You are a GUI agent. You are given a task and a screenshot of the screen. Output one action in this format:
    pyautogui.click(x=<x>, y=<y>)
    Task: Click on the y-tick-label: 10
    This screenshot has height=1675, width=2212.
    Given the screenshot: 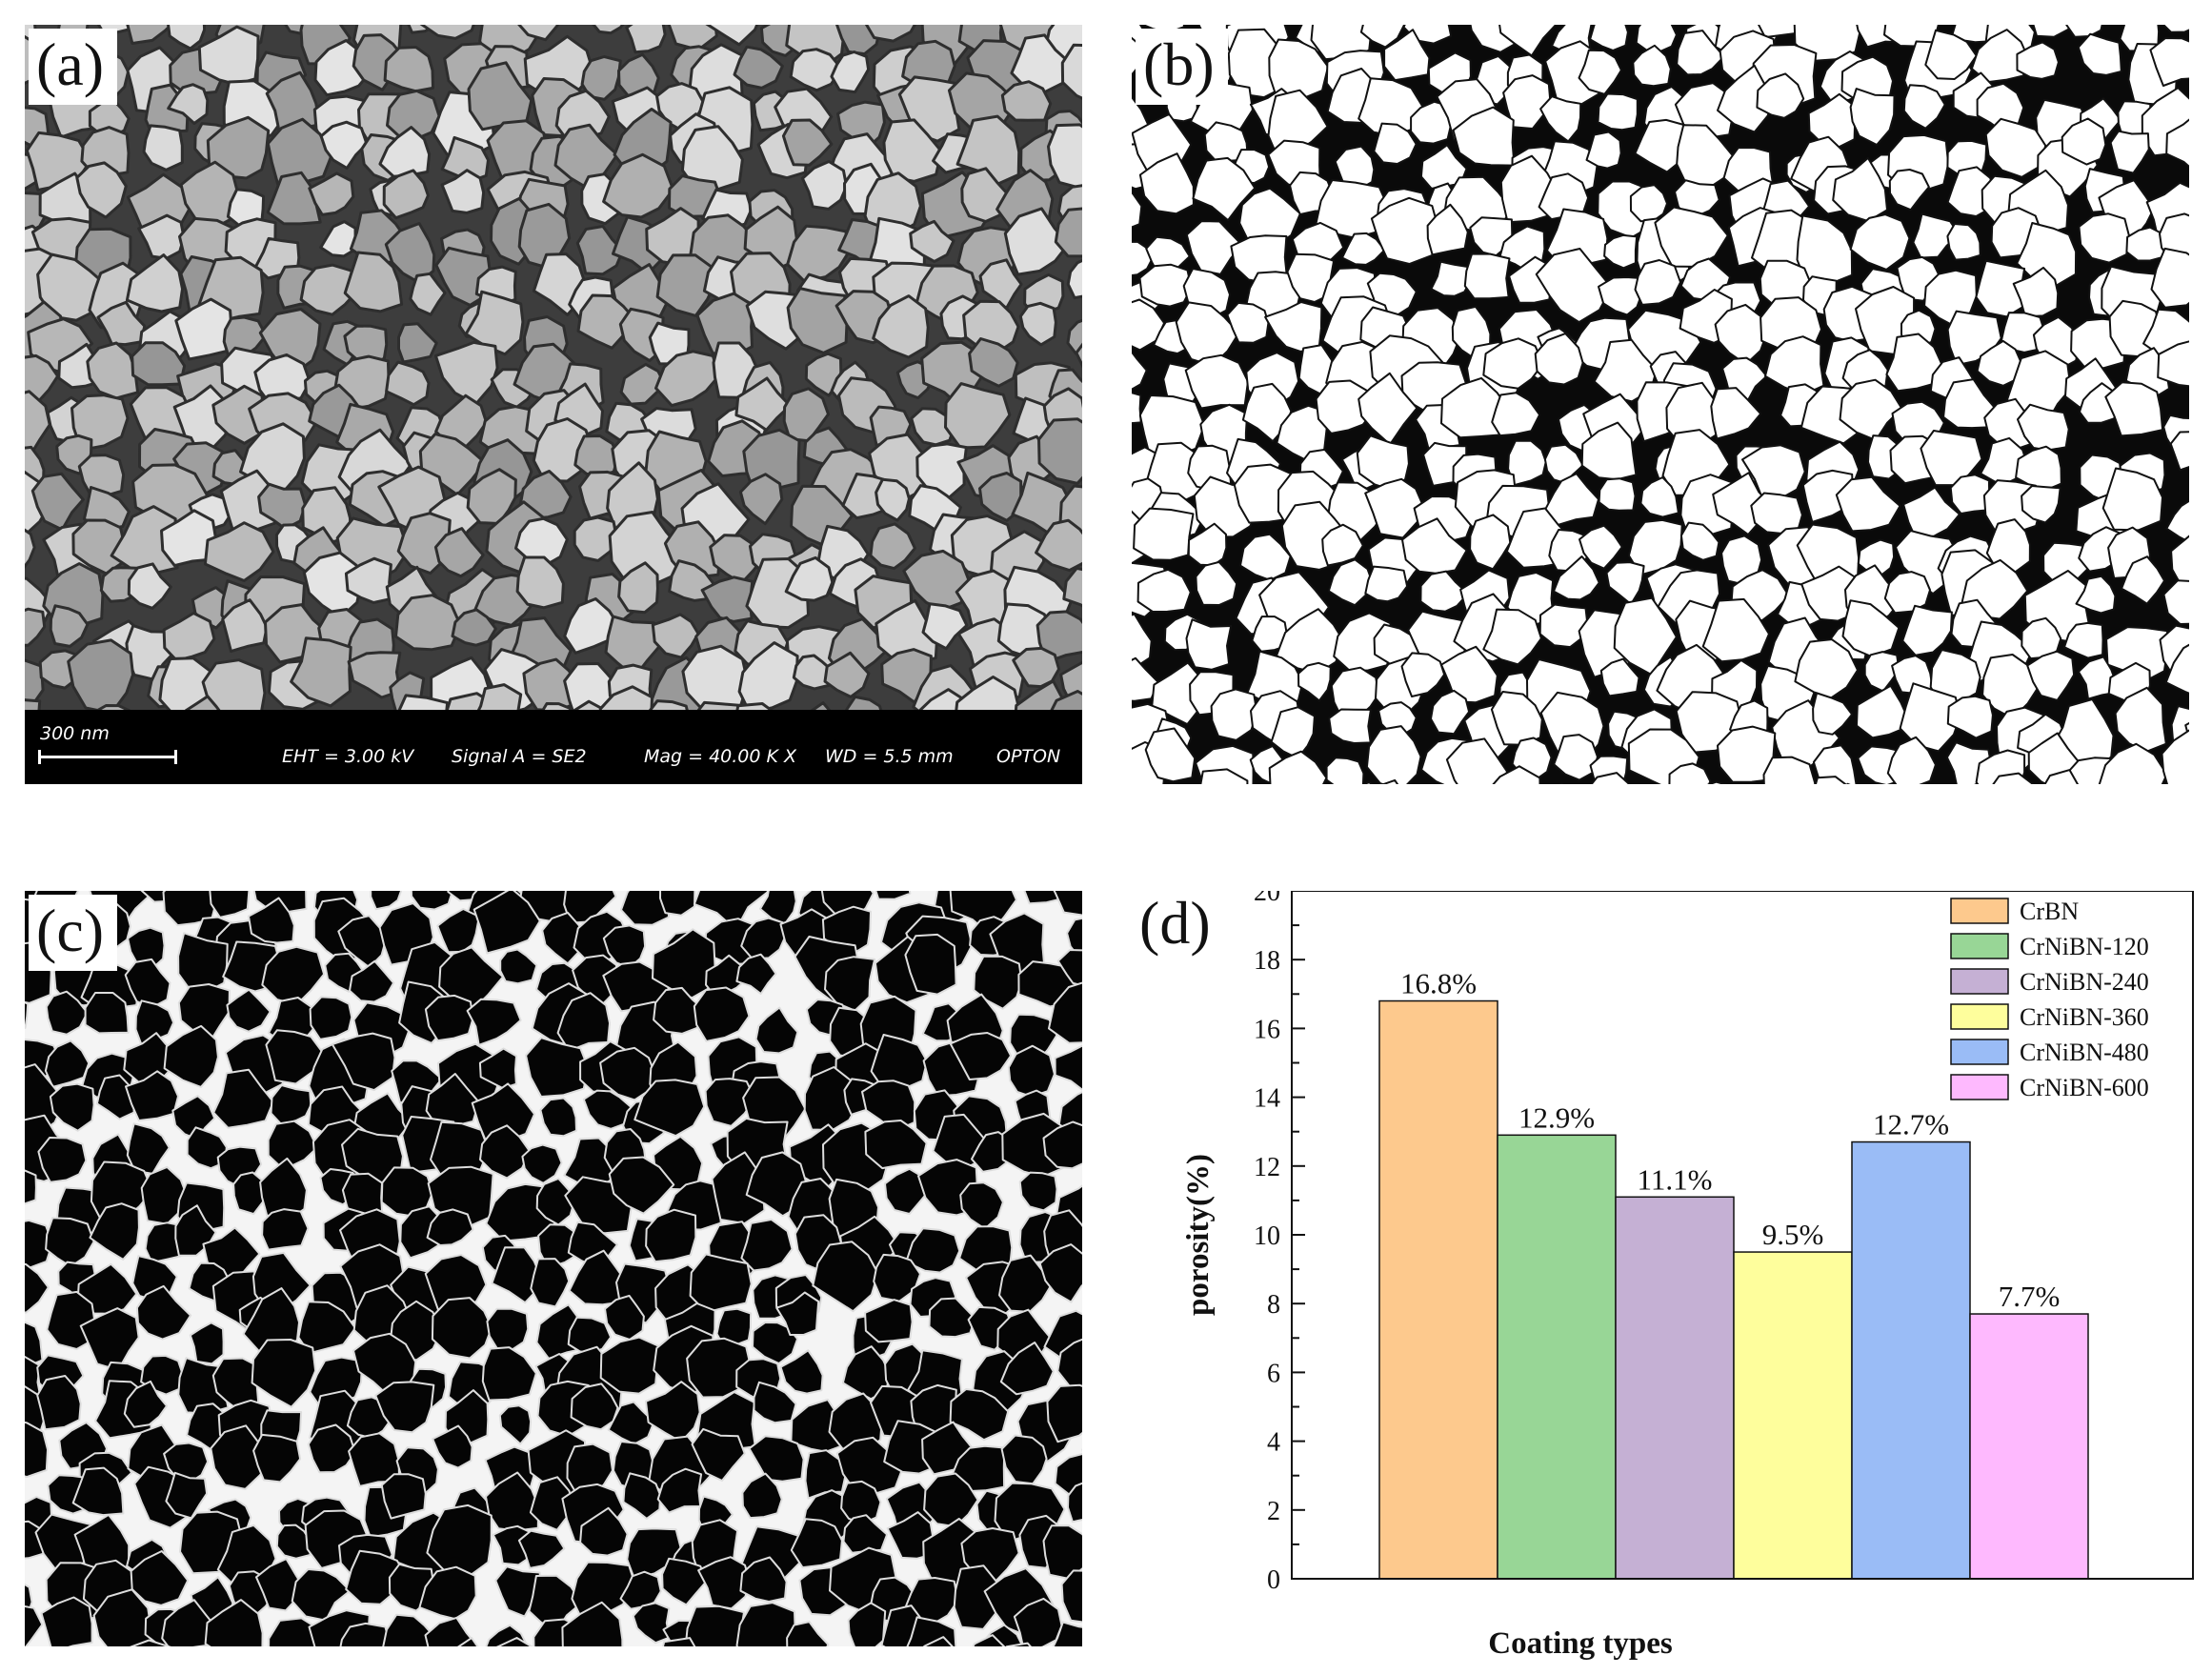 What is the action you would take?
    pyautogui.click(x=1267, y=1236)
    